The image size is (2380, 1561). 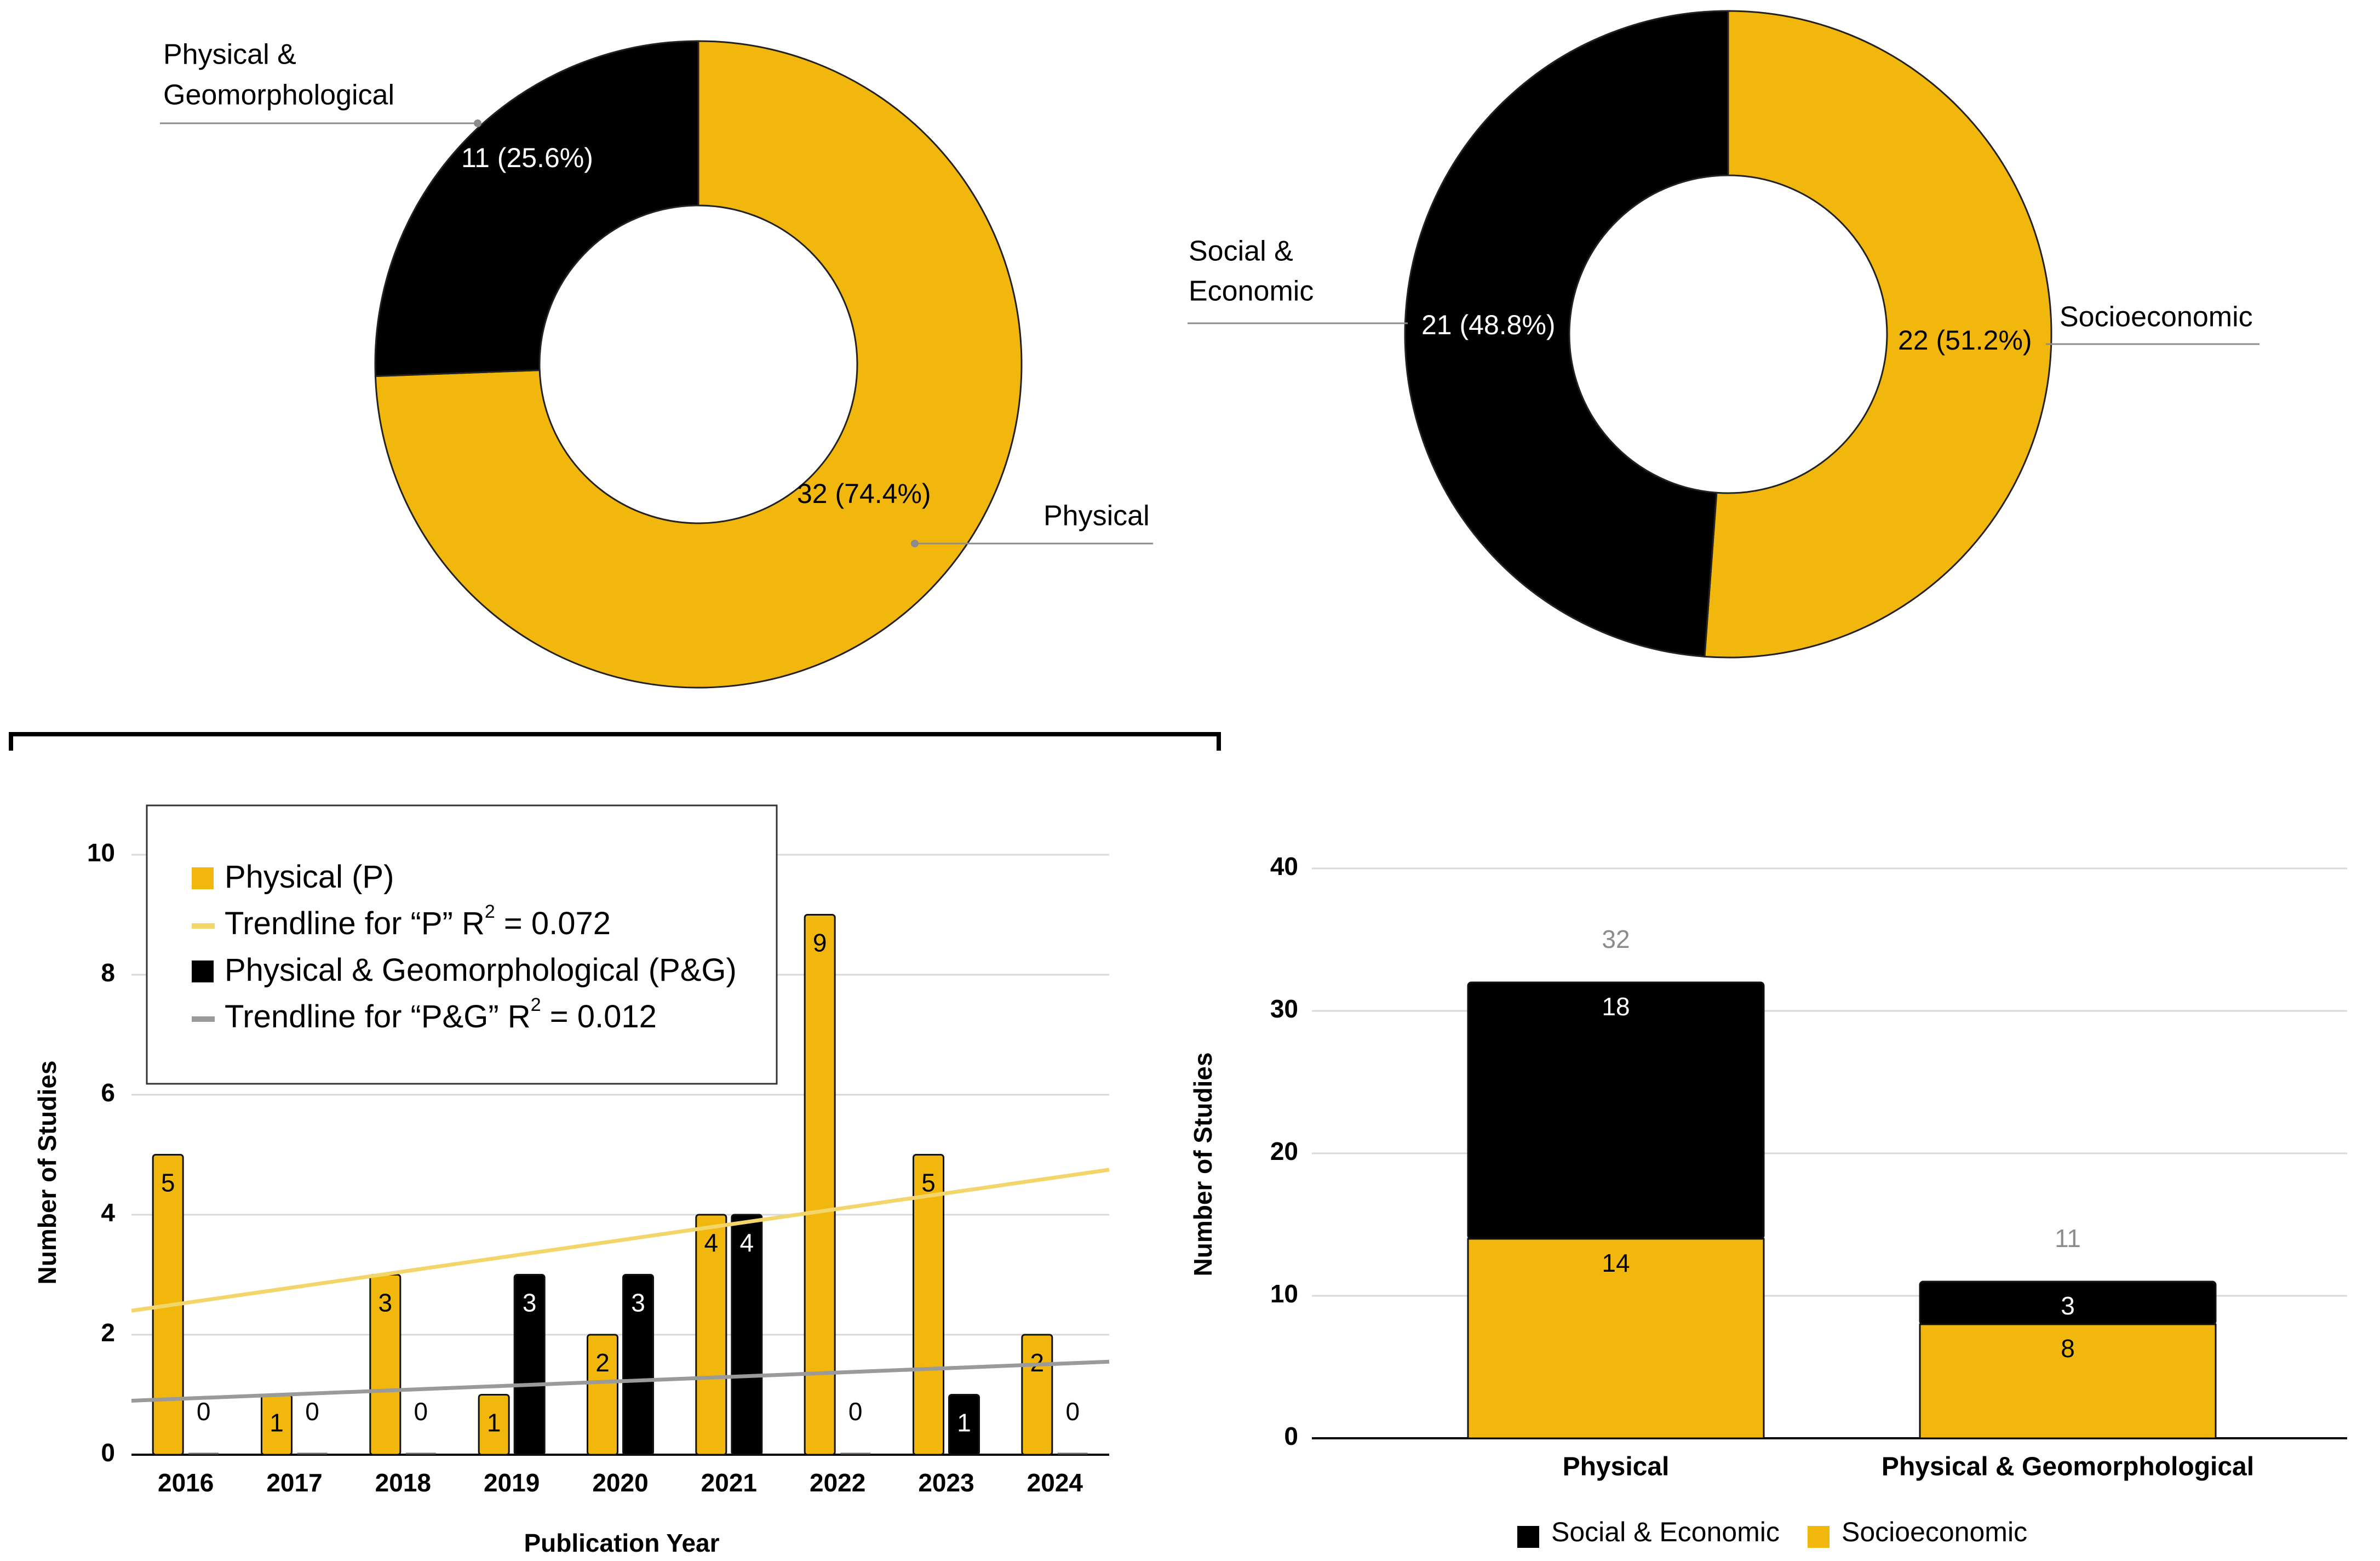 What do you see at coordinates (946, 1482) in the screenshot?
I see `x-tick-label: 2023` at bounding box center [946, 1482].